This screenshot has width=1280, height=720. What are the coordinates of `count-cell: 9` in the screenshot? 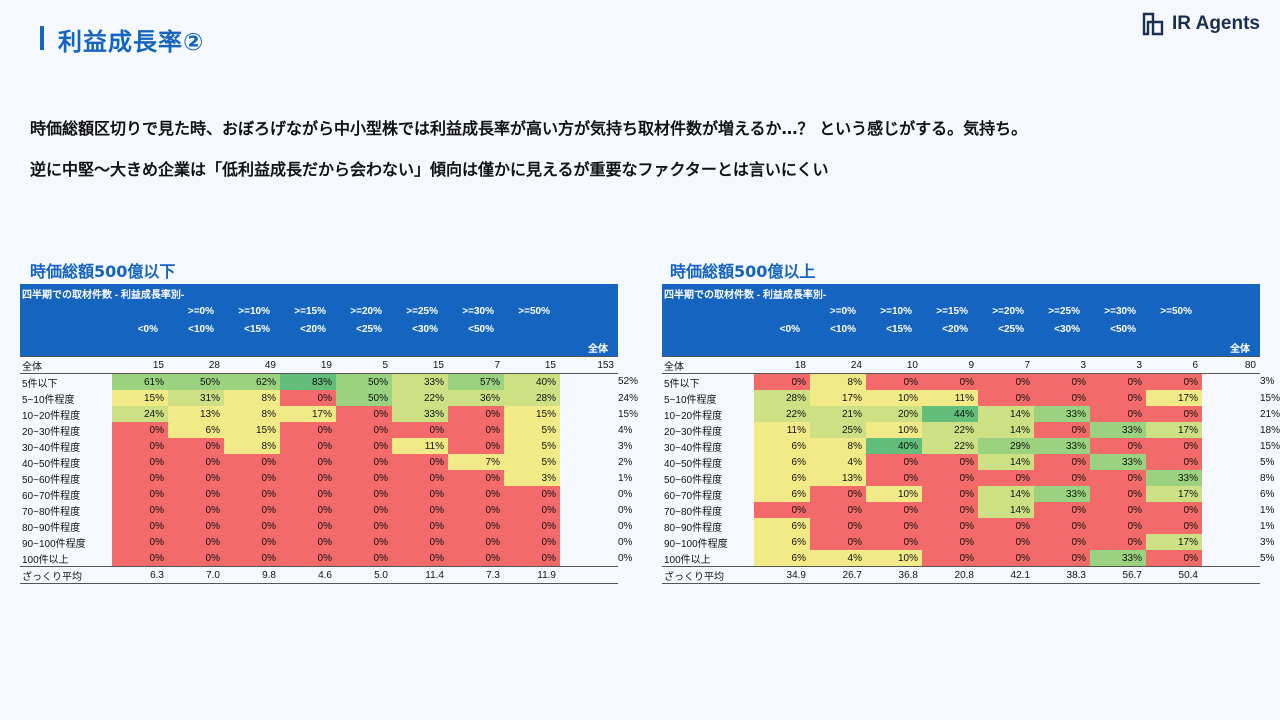 It's located at (950, 365).